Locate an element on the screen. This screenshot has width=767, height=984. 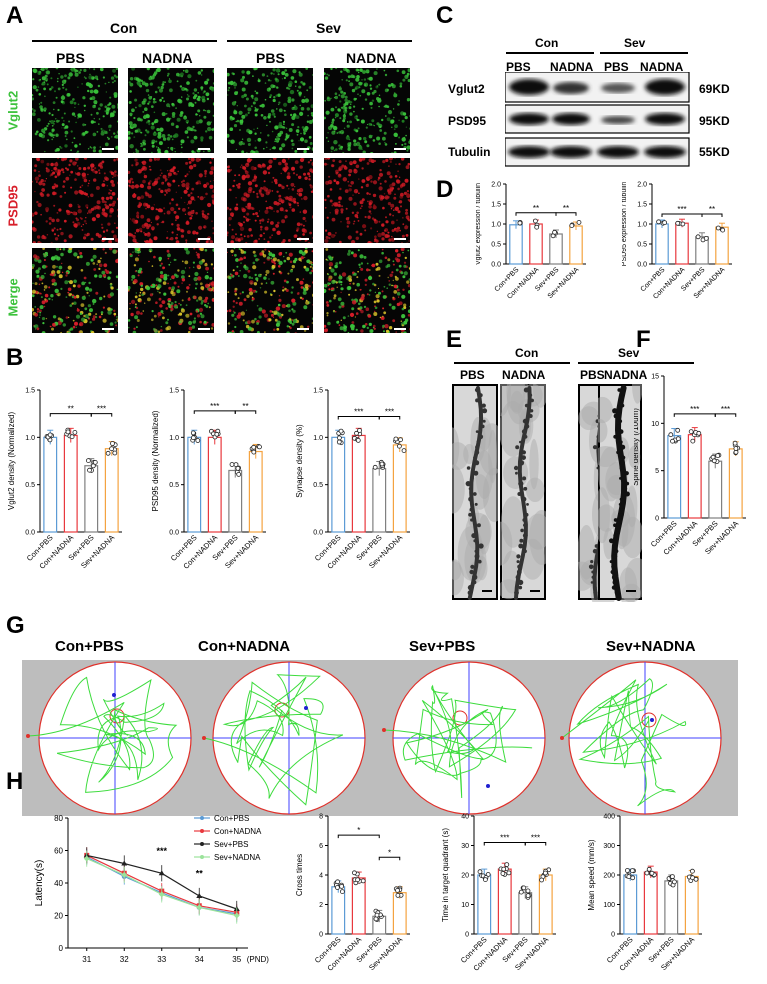
group-sev-rule is located at coordinates (319, 41).